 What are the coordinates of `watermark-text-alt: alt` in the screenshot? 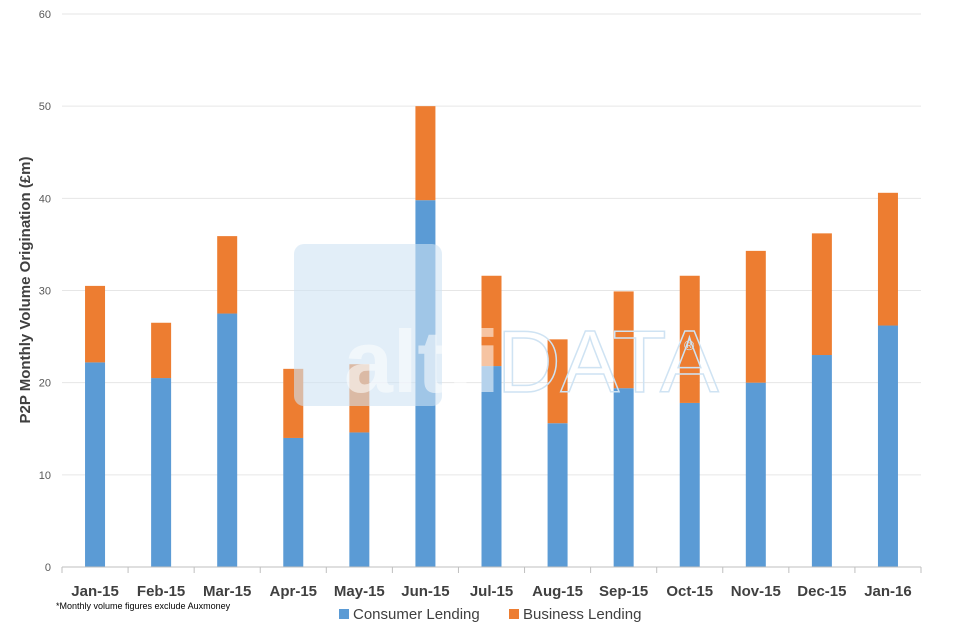 It's located at (395, 361).